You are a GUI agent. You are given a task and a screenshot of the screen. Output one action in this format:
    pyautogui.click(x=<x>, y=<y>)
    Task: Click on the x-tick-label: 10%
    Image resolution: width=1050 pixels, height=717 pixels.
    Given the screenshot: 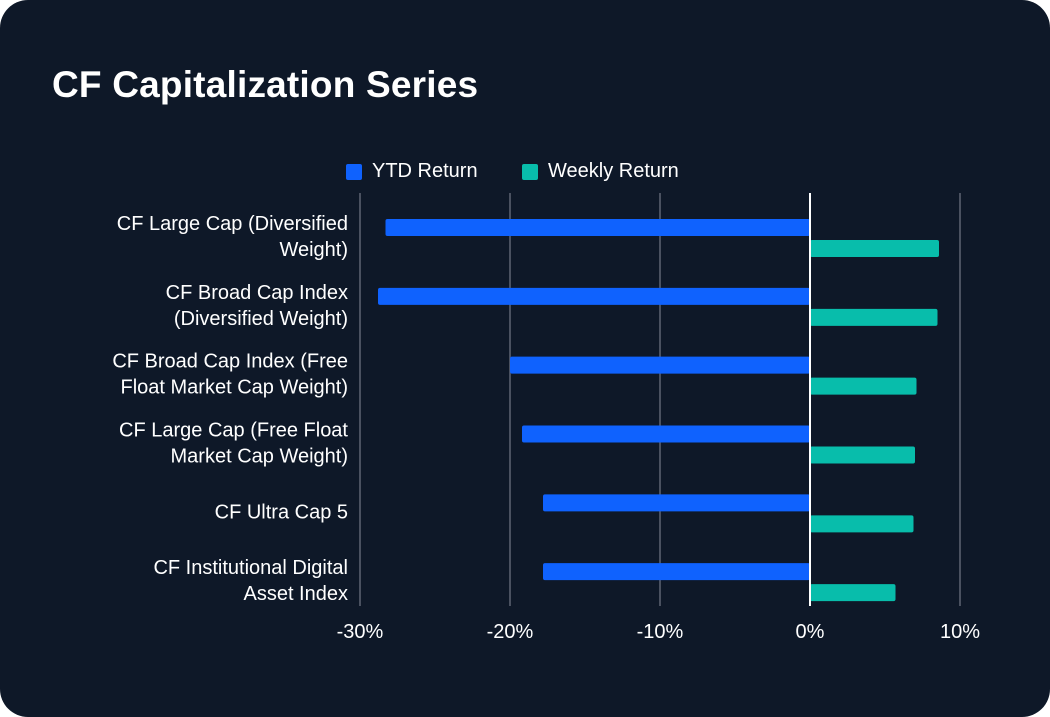 What is the action you would take?
    pyautogui.click(x=960, y=632)
    